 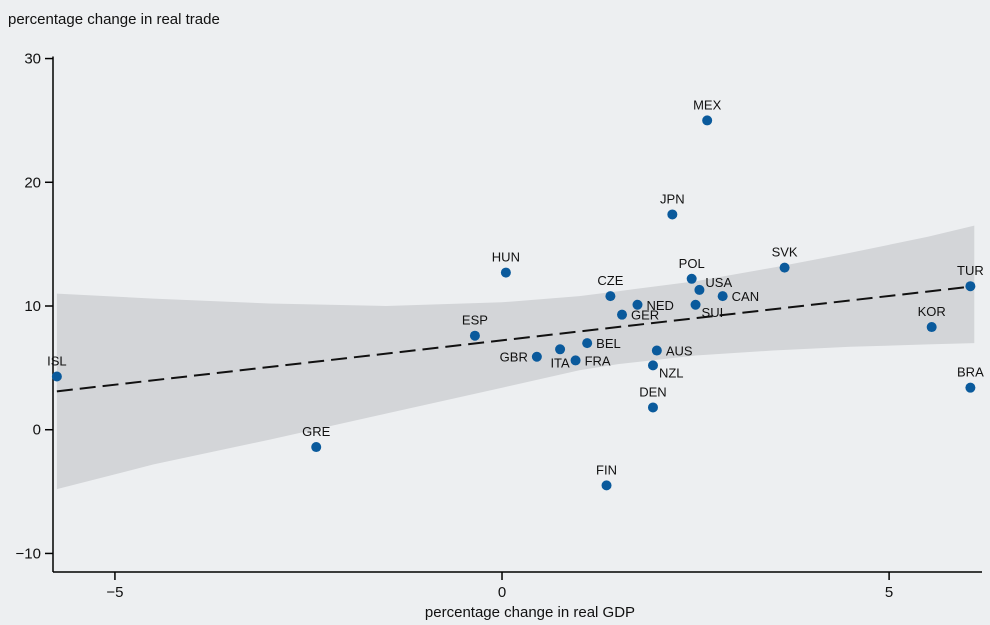 What do you see at coordinates (316, 431) in the screenshot?
I see `point-label-gre: GRE` at bounding box center [316, 431].